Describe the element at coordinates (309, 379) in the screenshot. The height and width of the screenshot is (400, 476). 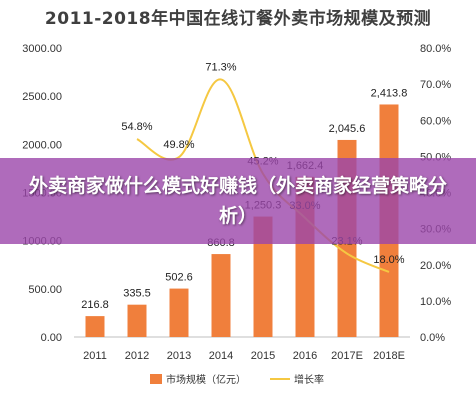
I see `legend-line-label: 增长率` at that location.